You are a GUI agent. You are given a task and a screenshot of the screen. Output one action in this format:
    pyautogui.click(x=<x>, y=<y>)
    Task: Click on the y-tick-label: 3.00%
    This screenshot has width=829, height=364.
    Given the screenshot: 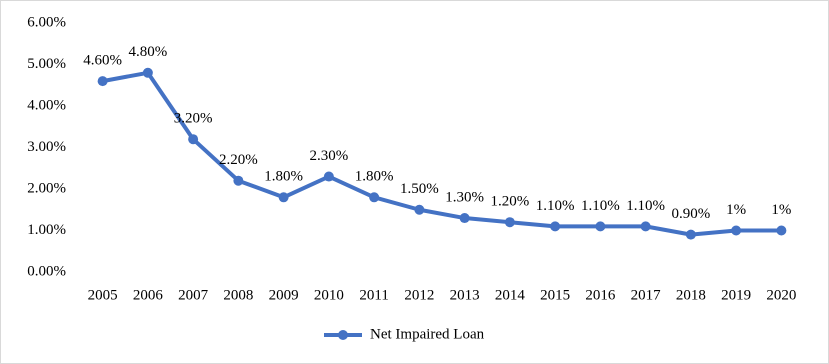 What is the action you would take?
    pyautogui.click(x=46, y=147)
    